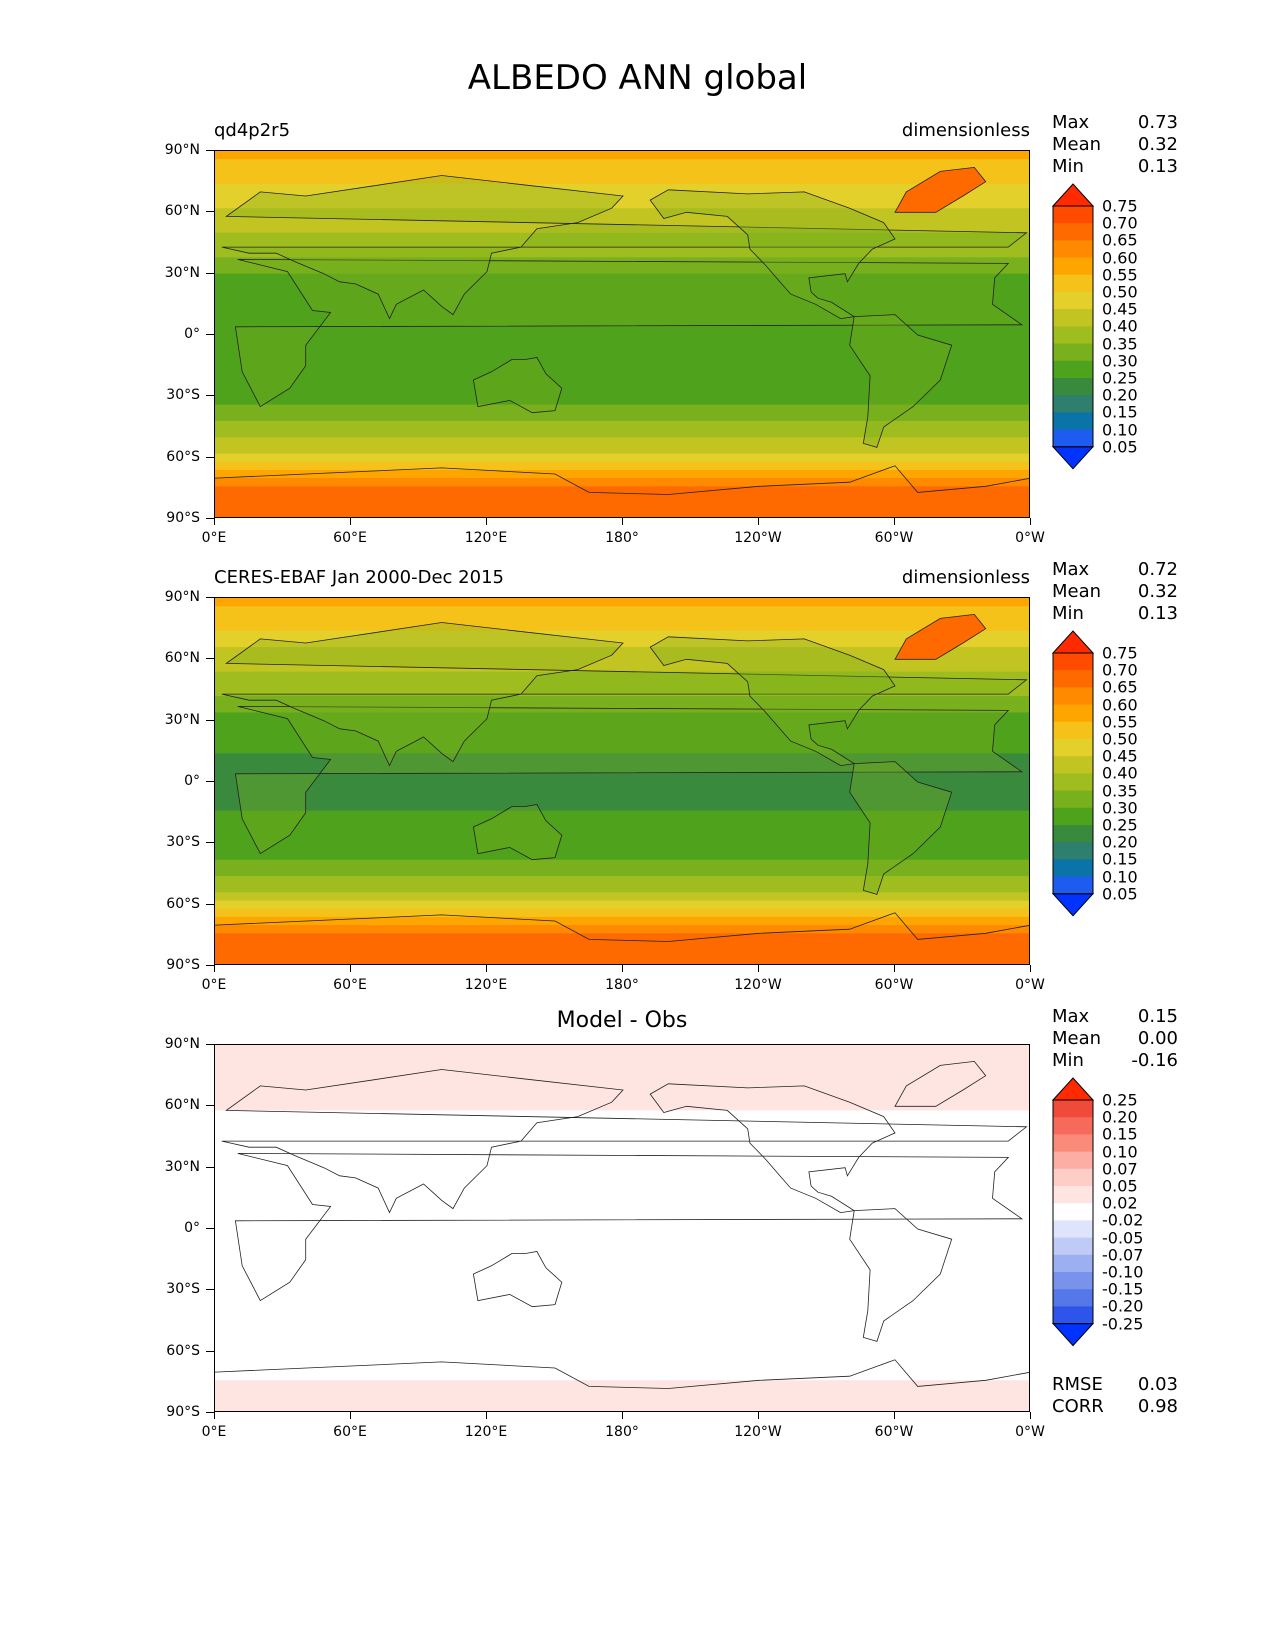  What do you see at coordinates (637, 78) in the screenshot?
I see `figure-title: ALBEDO ANN global` at bounding box center [637, 78].